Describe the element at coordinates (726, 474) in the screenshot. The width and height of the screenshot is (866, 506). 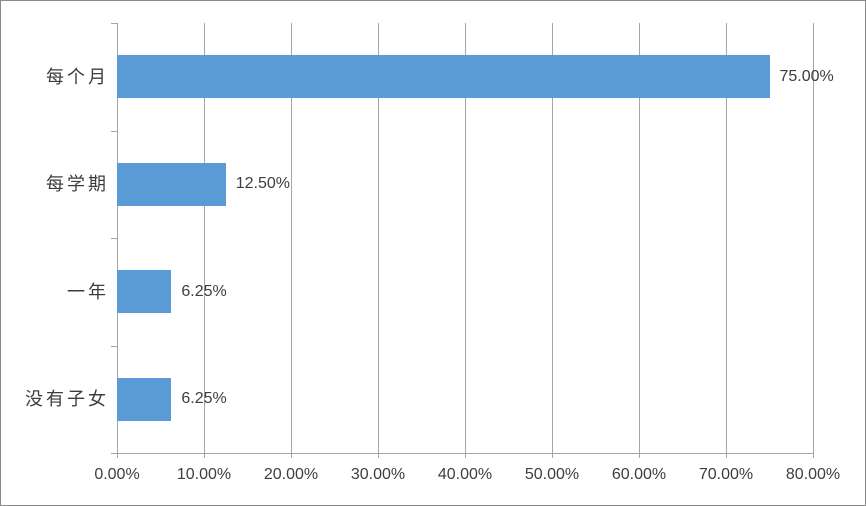
I see `x-axis-tick-label: 70.00%` at that location.